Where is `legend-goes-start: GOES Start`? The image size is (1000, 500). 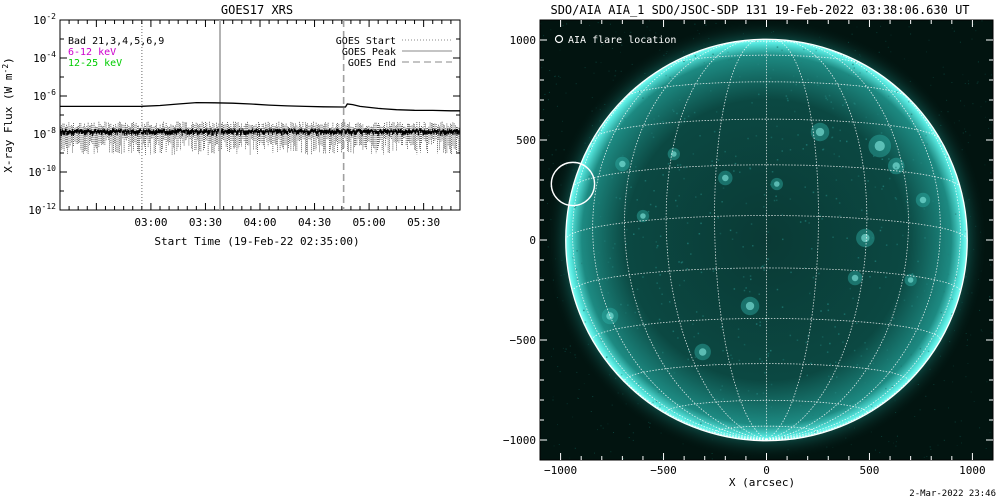 legend-goes-start: GOES Start is located at coordinates (366, 41).